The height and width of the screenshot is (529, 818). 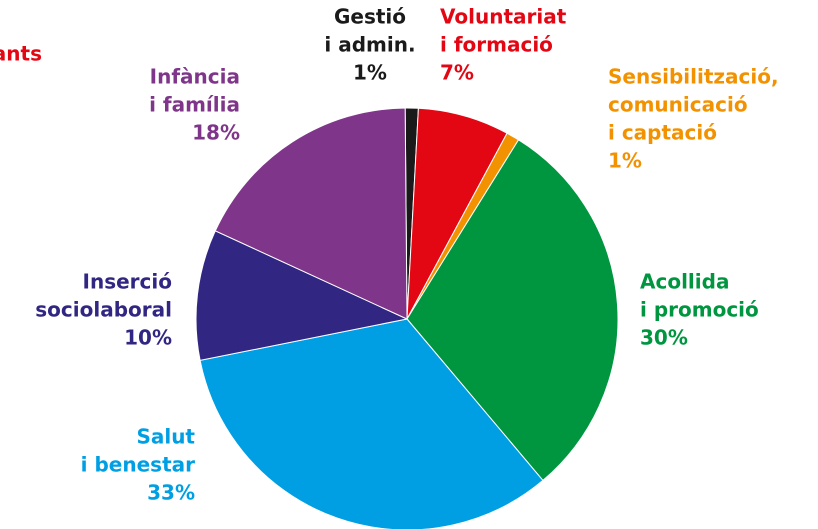 What do you see at coordinates (127, 282) in the screenshot?
I see `slice-label: Inserció` at bounding box center [127, 282].